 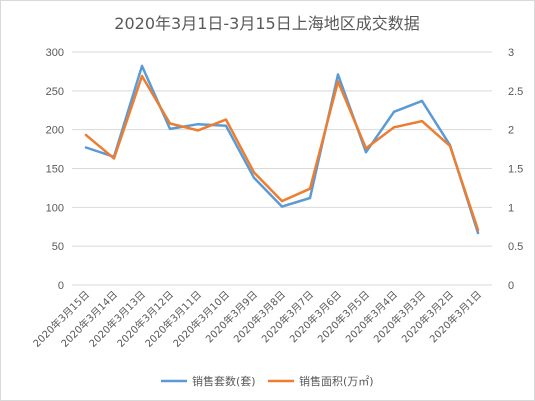 I want to click on chart-title: 2020年3月1日-3月15日上海地区成交数据, so click(x=266, y=23).